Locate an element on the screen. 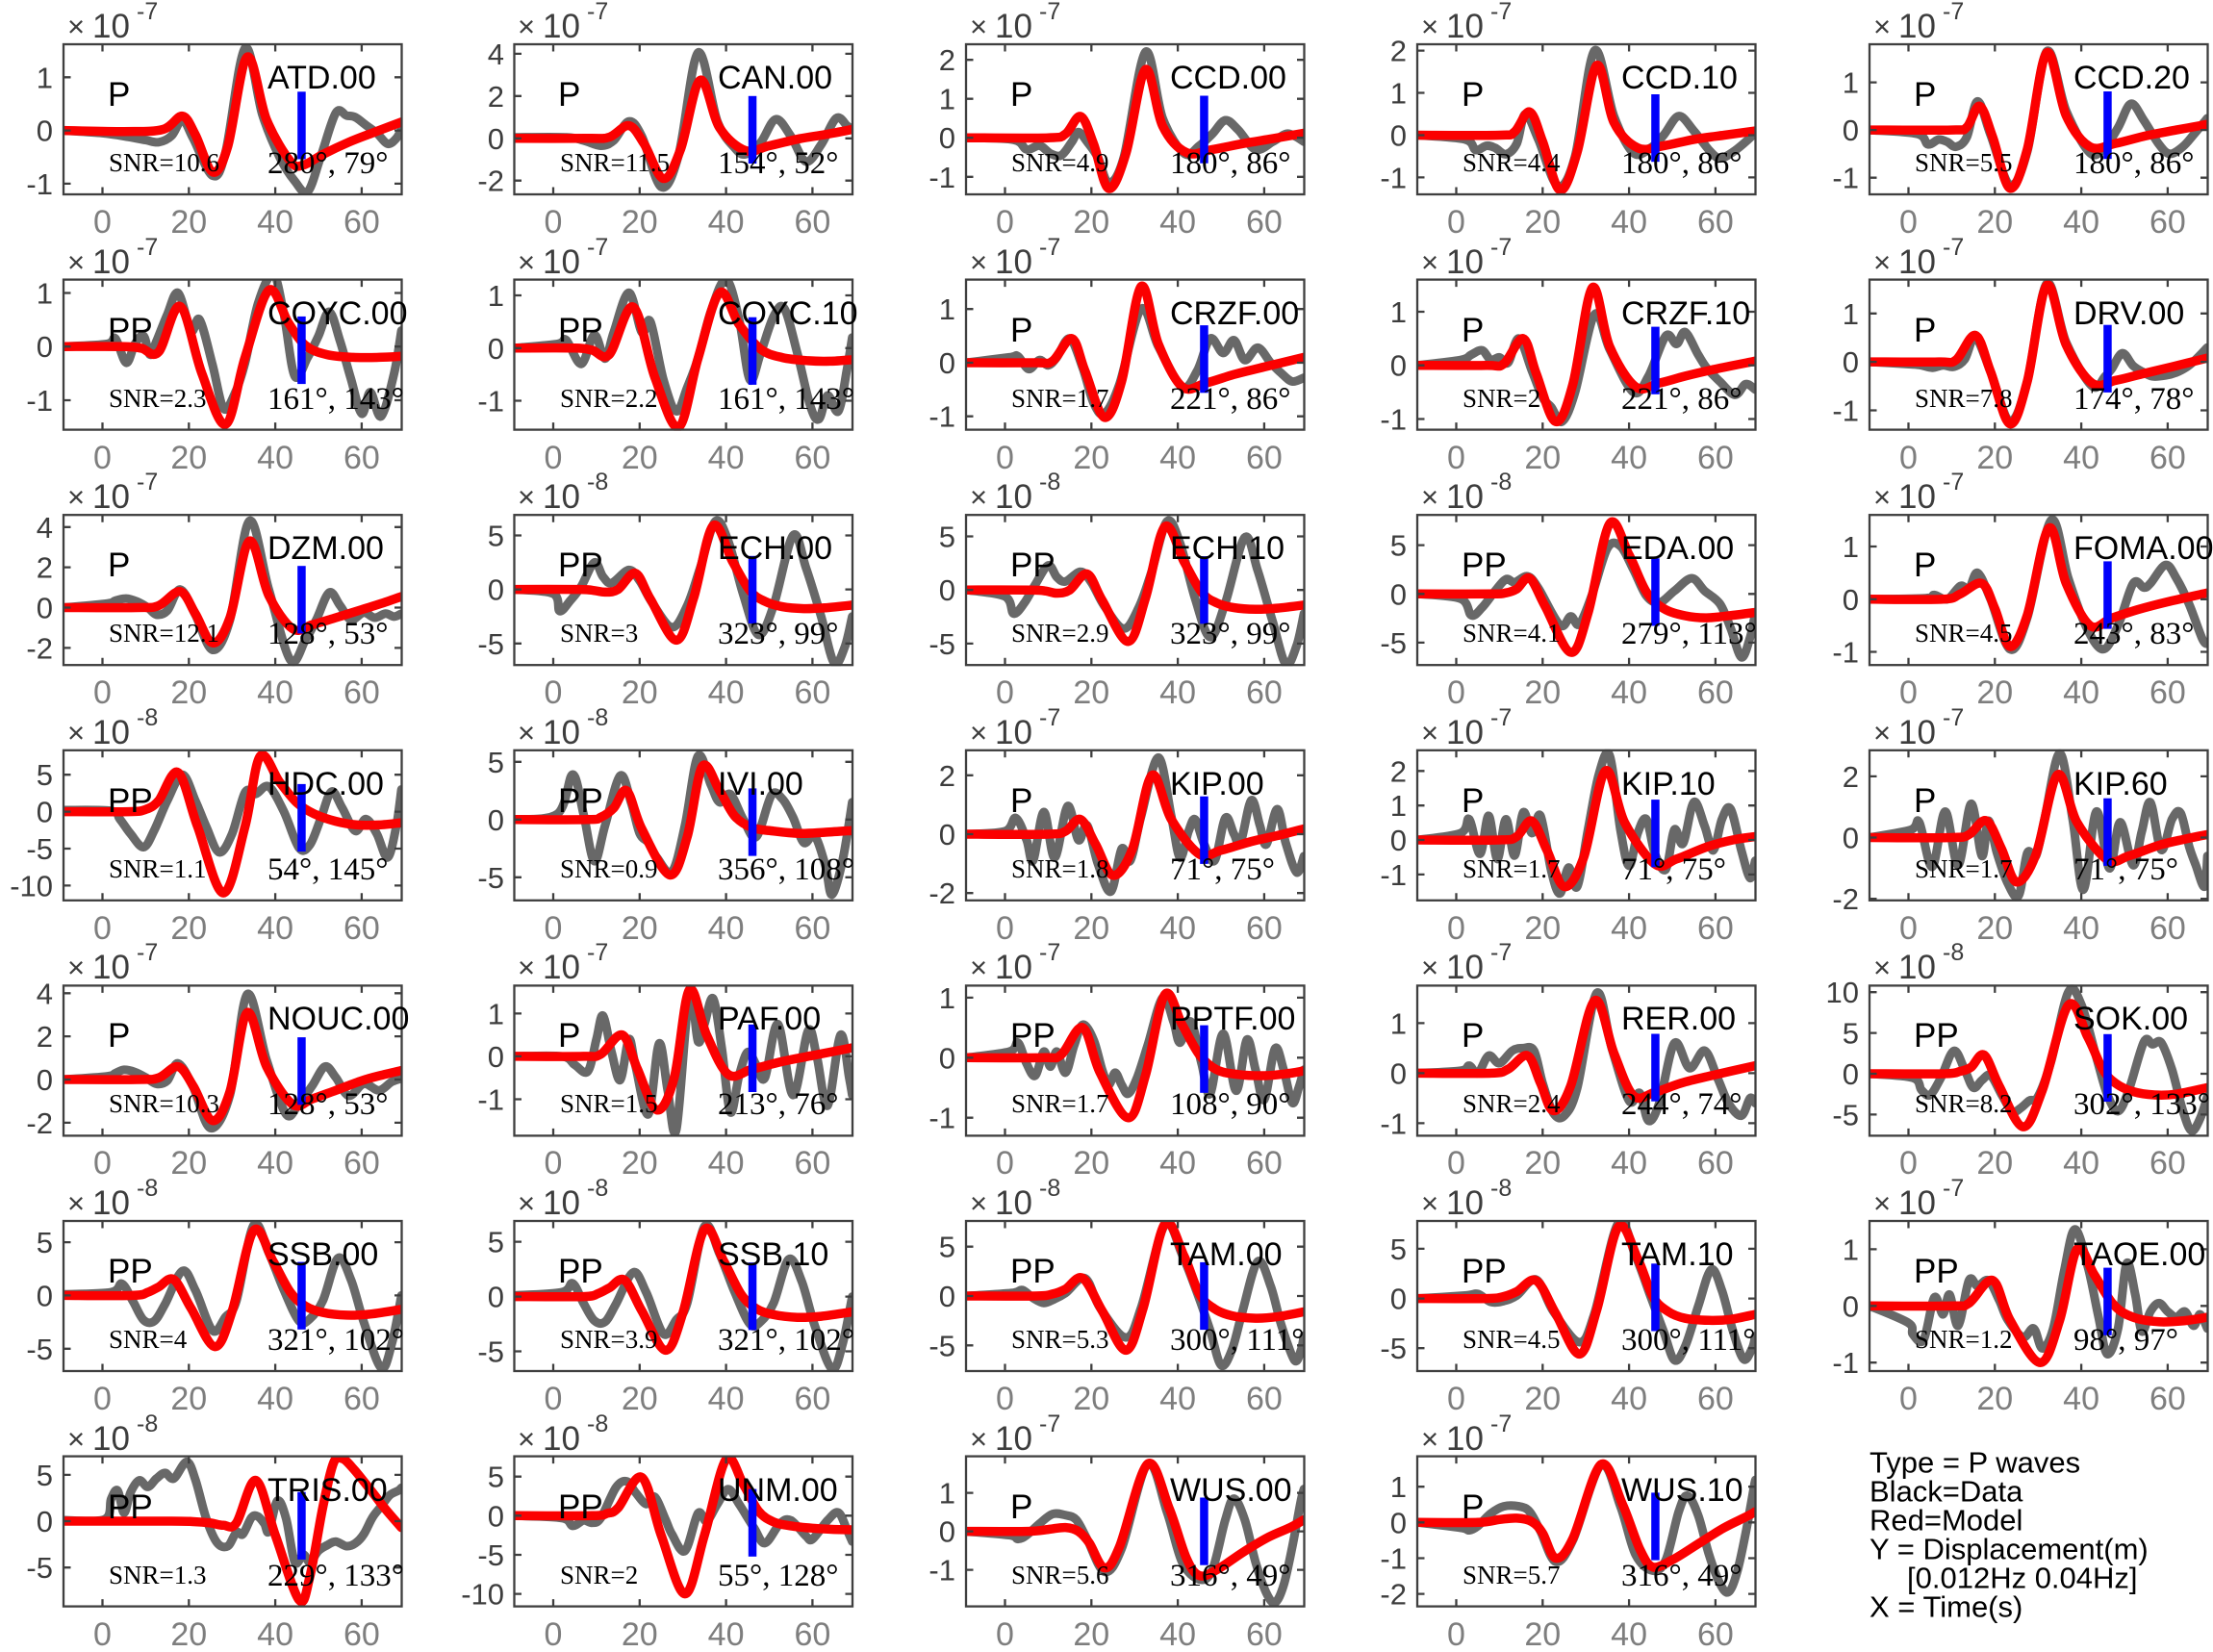 This screenshot has width=2213, height=1652. svg-text: SNR=4 is located at coordinates (148, 1339).